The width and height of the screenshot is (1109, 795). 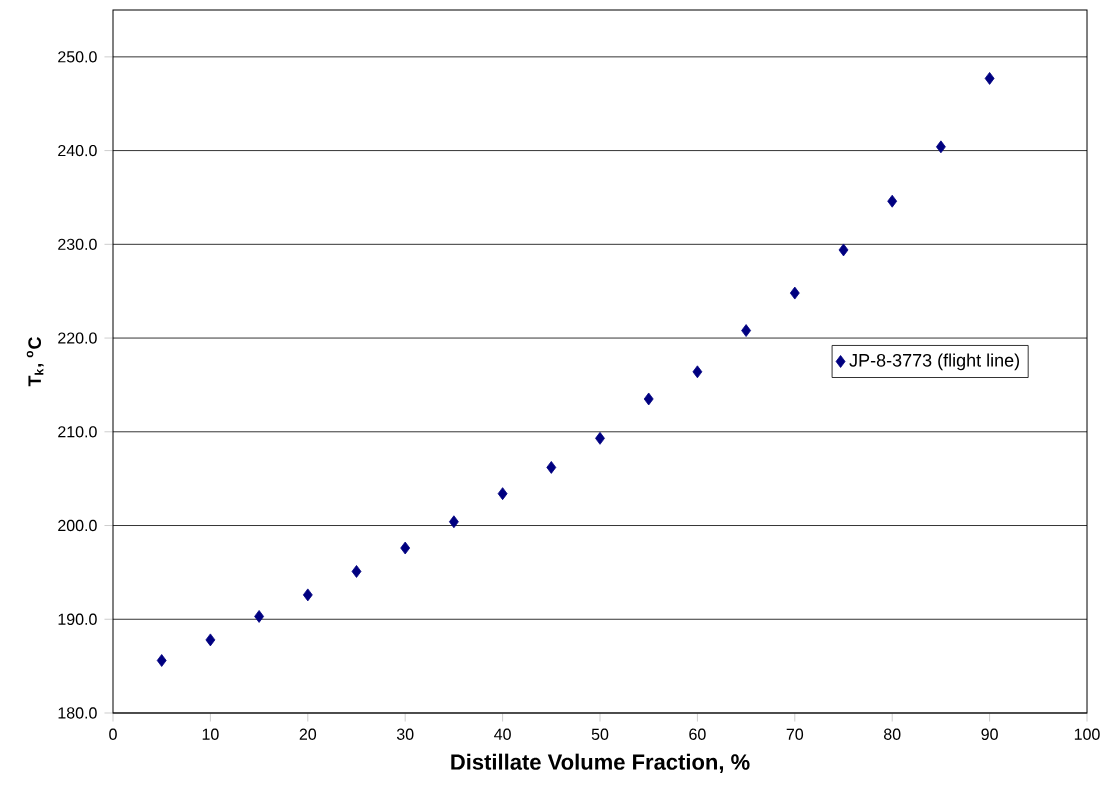 What do you see at coordinates (210, 734) in the screenshot?
I see `x-tick-label: 10` at bounding box center [210, 734].